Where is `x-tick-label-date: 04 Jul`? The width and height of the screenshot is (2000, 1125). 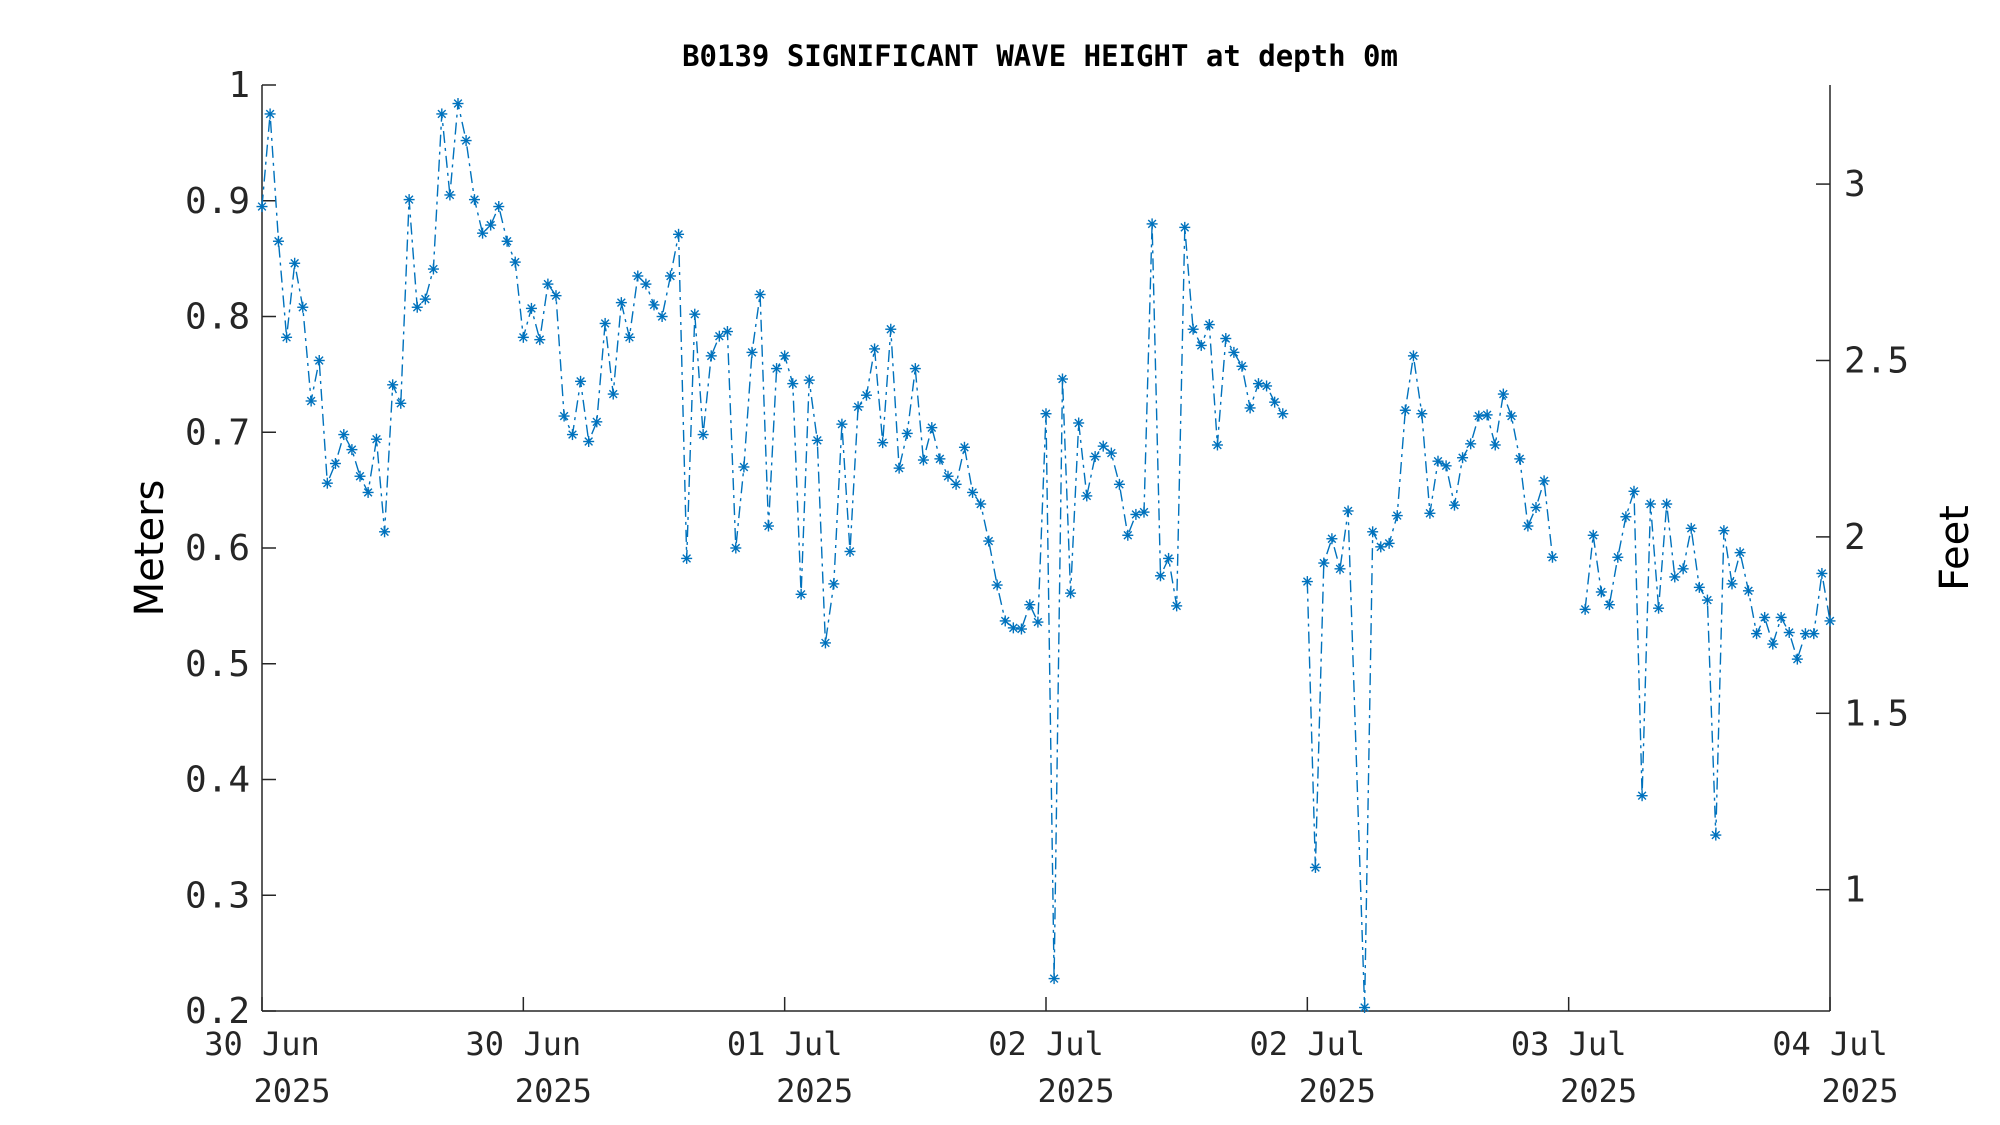
x-tick-label-date: 04 Jul is located at coordinates (1830, 1044).